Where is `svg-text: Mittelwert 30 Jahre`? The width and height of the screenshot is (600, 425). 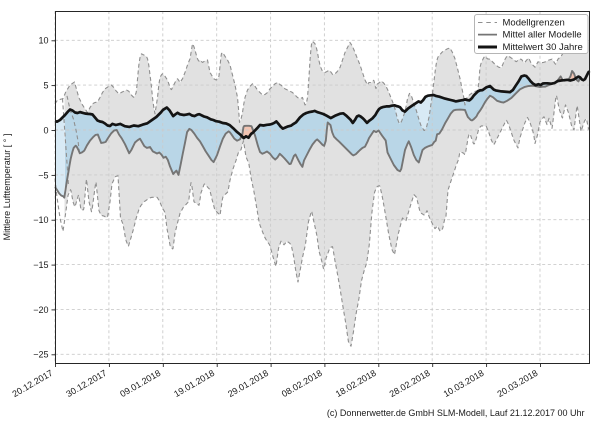
svg-text: Mittelwert 30 Jahre is located at coordinates (543, 47).